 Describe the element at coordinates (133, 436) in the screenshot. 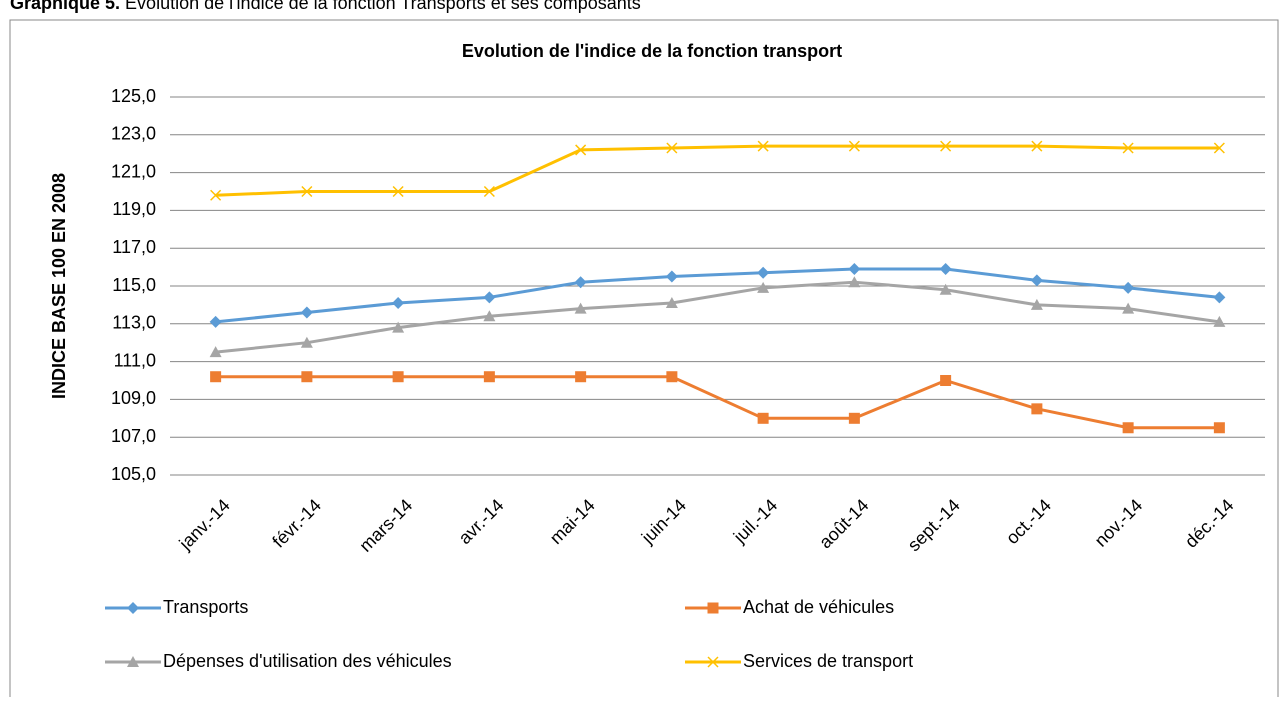

I see `y-tick-label: 107,0` at that location.